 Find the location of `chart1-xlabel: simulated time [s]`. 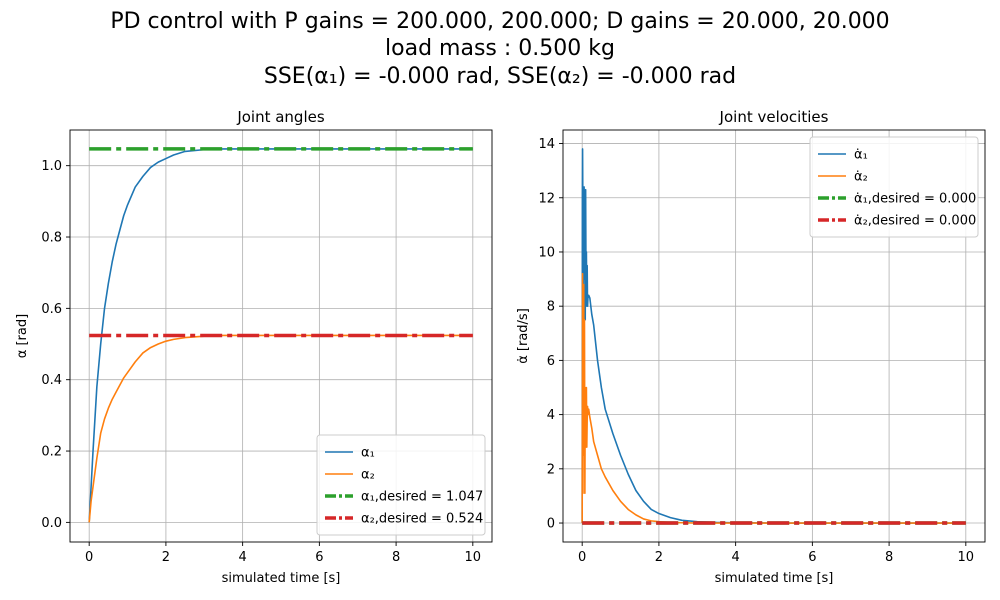

chart1-xlabel: simulated time [s] is located at coordinates (281, 578).